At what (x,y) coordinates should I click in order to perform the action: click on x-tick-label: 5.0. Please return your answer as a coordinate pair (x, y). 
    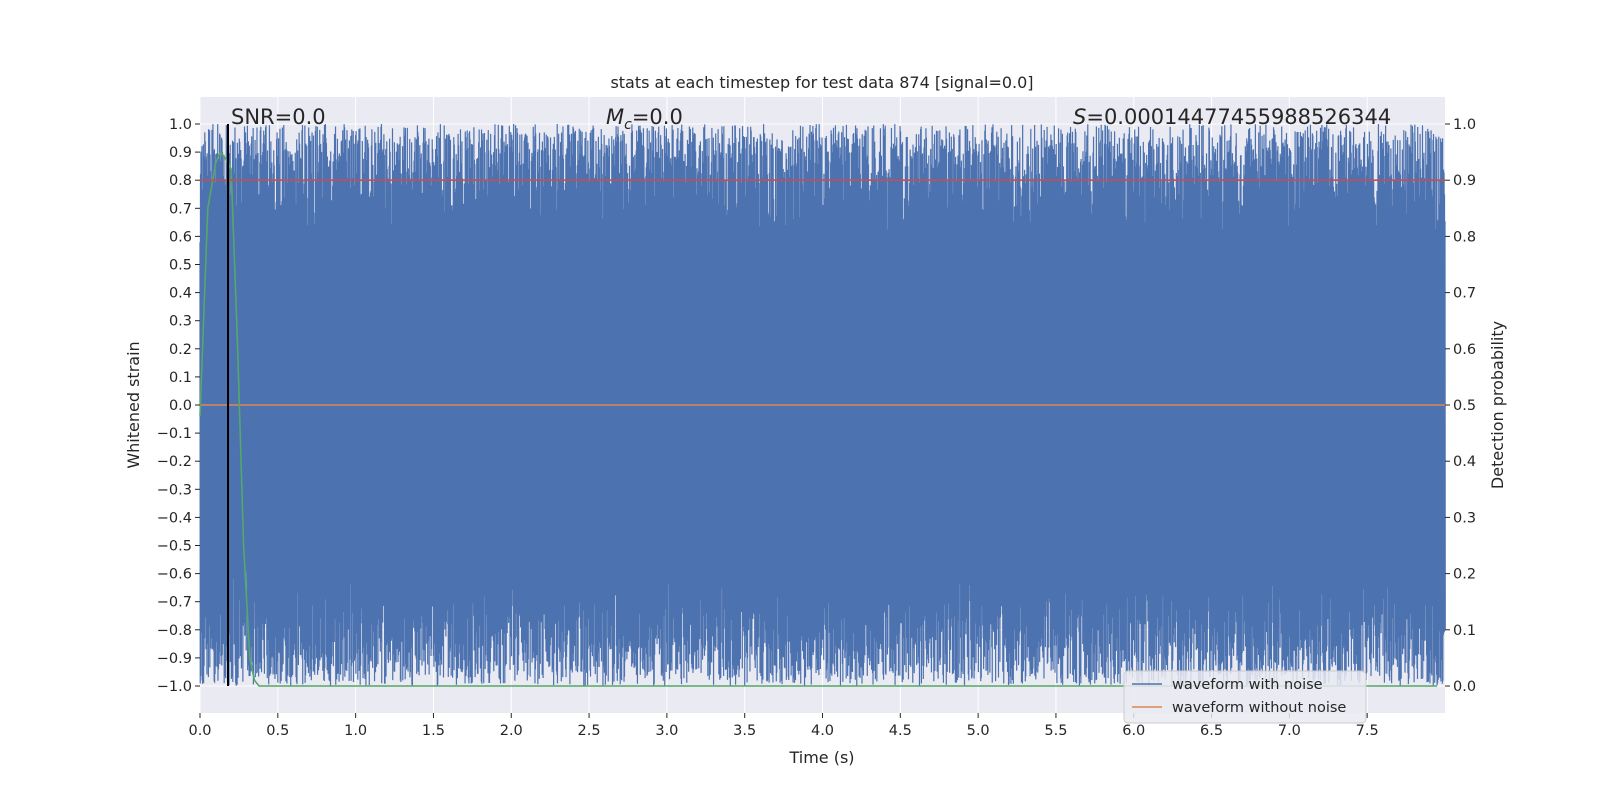
    Looking at the image, I should click on (978, 731).